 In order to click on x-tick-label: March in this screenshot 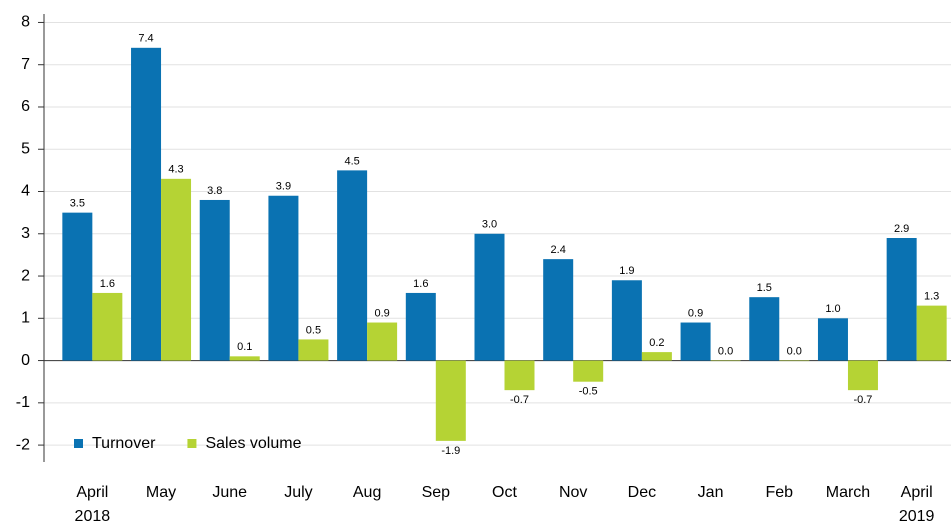, I will do `click(848, 492)`.